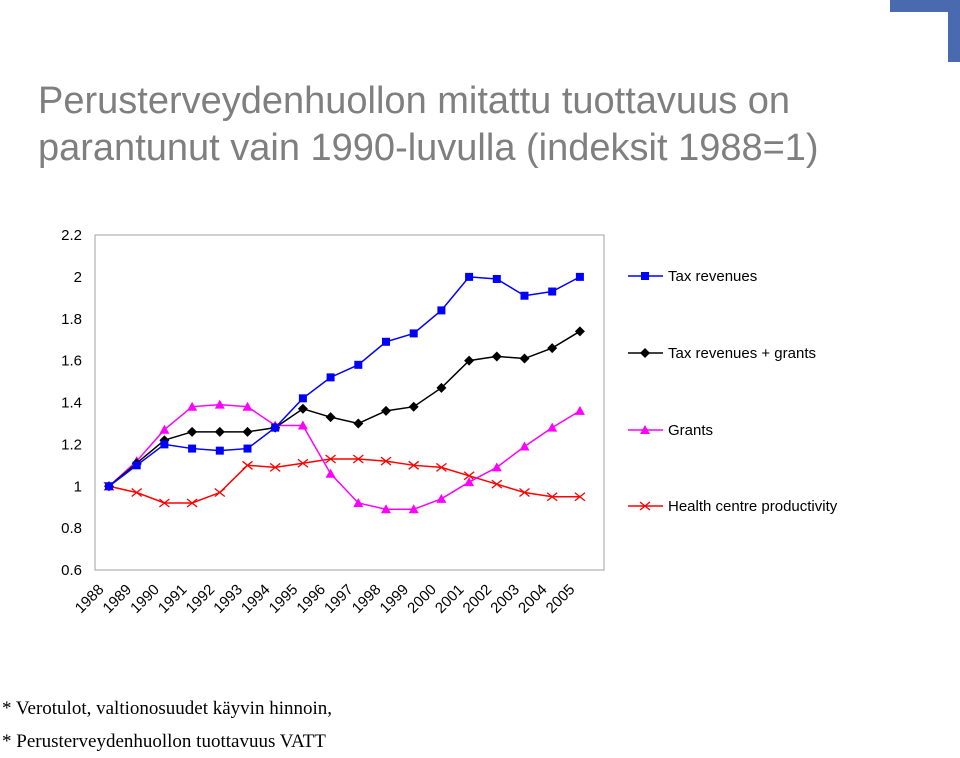  Describe the element at coordinates (478, 599) in the screenshot. I see `x-tick-label: 2002` at that location.